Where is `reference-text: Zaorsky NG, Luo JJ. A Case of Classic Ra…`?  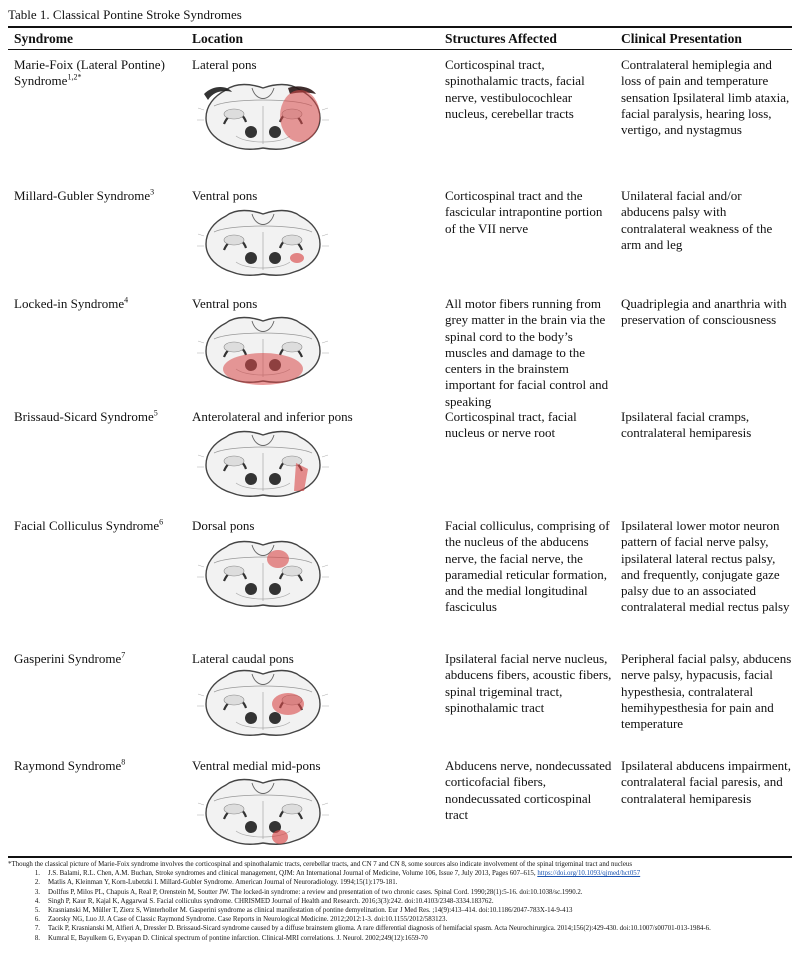
reference-text: Zaorsky NG, Luo JJ. A Case of Classic Ra… is located at coordinates (248, 920).